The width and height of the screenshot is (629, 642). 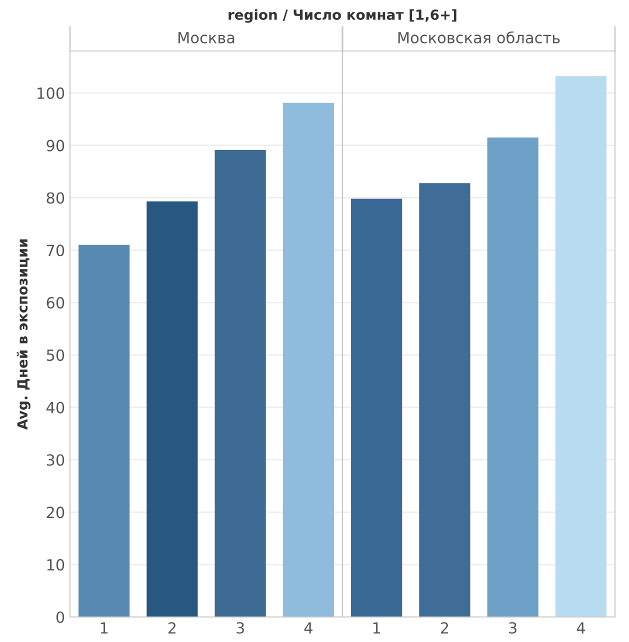 What do you see at coordinates (55, 355) in the screenshot?
I see `y-tick-label: 50` at bounding box center [55, 355].